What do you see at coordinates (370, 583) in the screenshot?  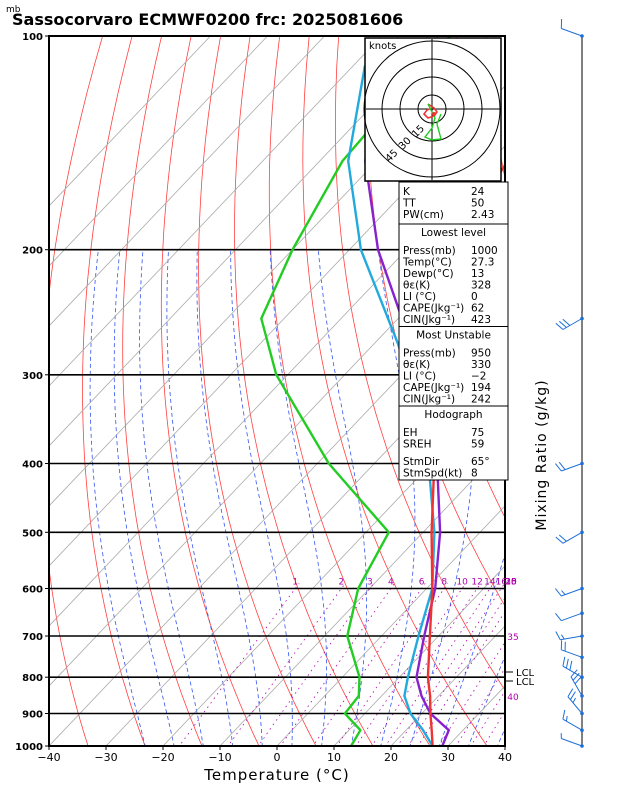 I see `mixing-ratio-label: 3` at bounding box center [370, 583].